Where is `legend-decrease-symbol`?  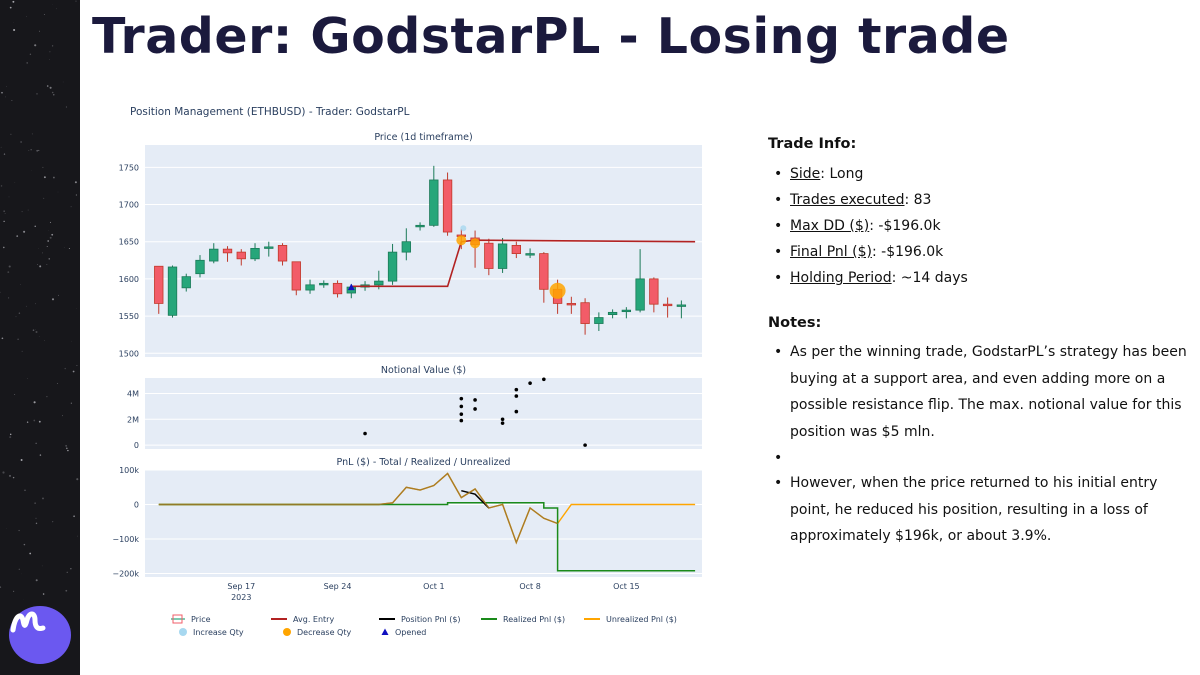 legend-decrease-symbol is located at coordinates (287, 632).